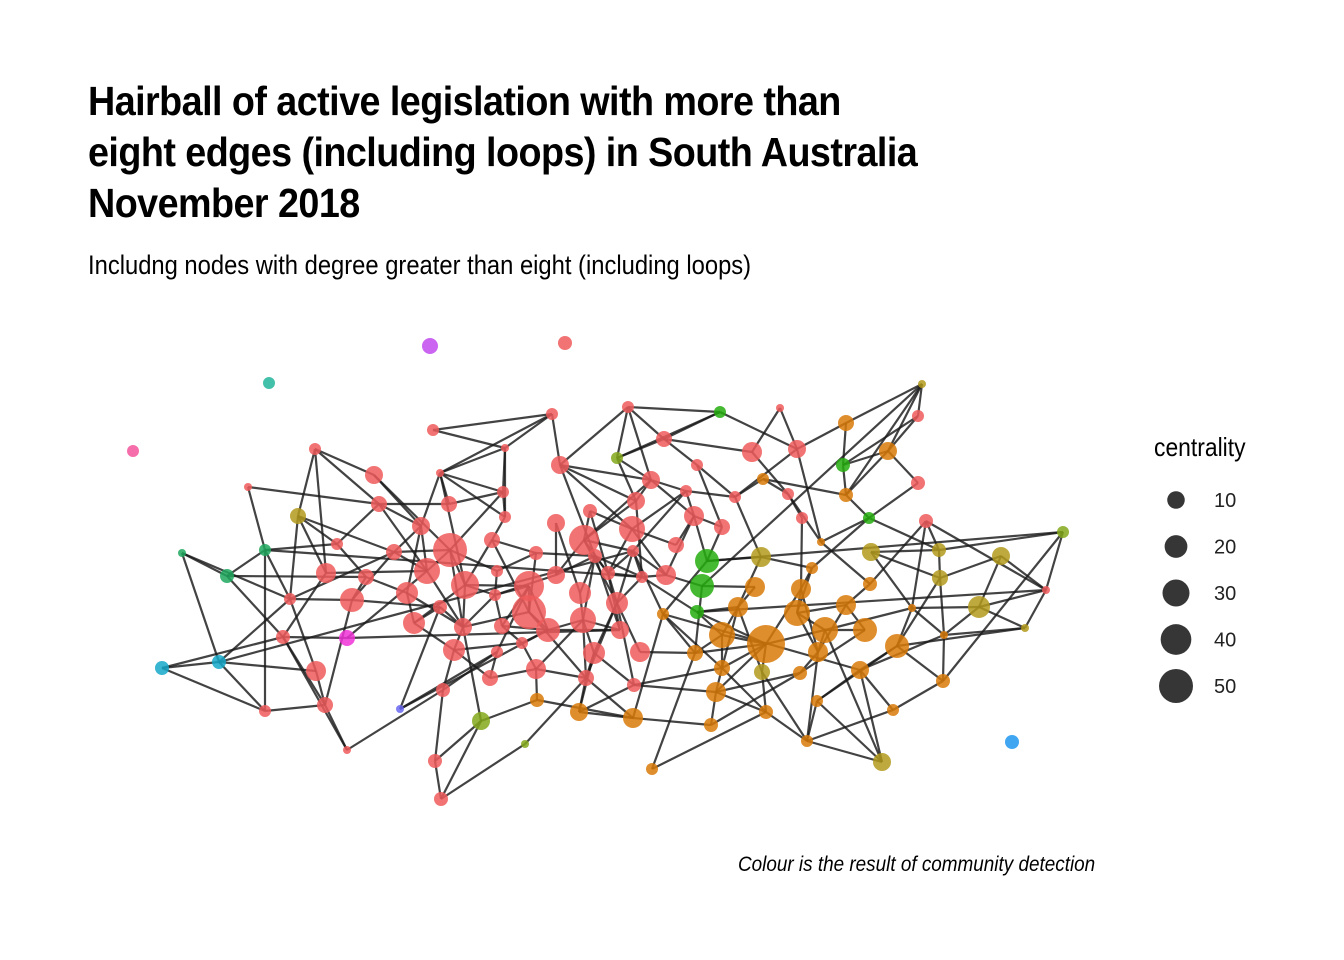  What do you see at coordinates (1225, 641) in the screenshot?
I see `legend-label-40: 40` at bounding box center [1225, 641].